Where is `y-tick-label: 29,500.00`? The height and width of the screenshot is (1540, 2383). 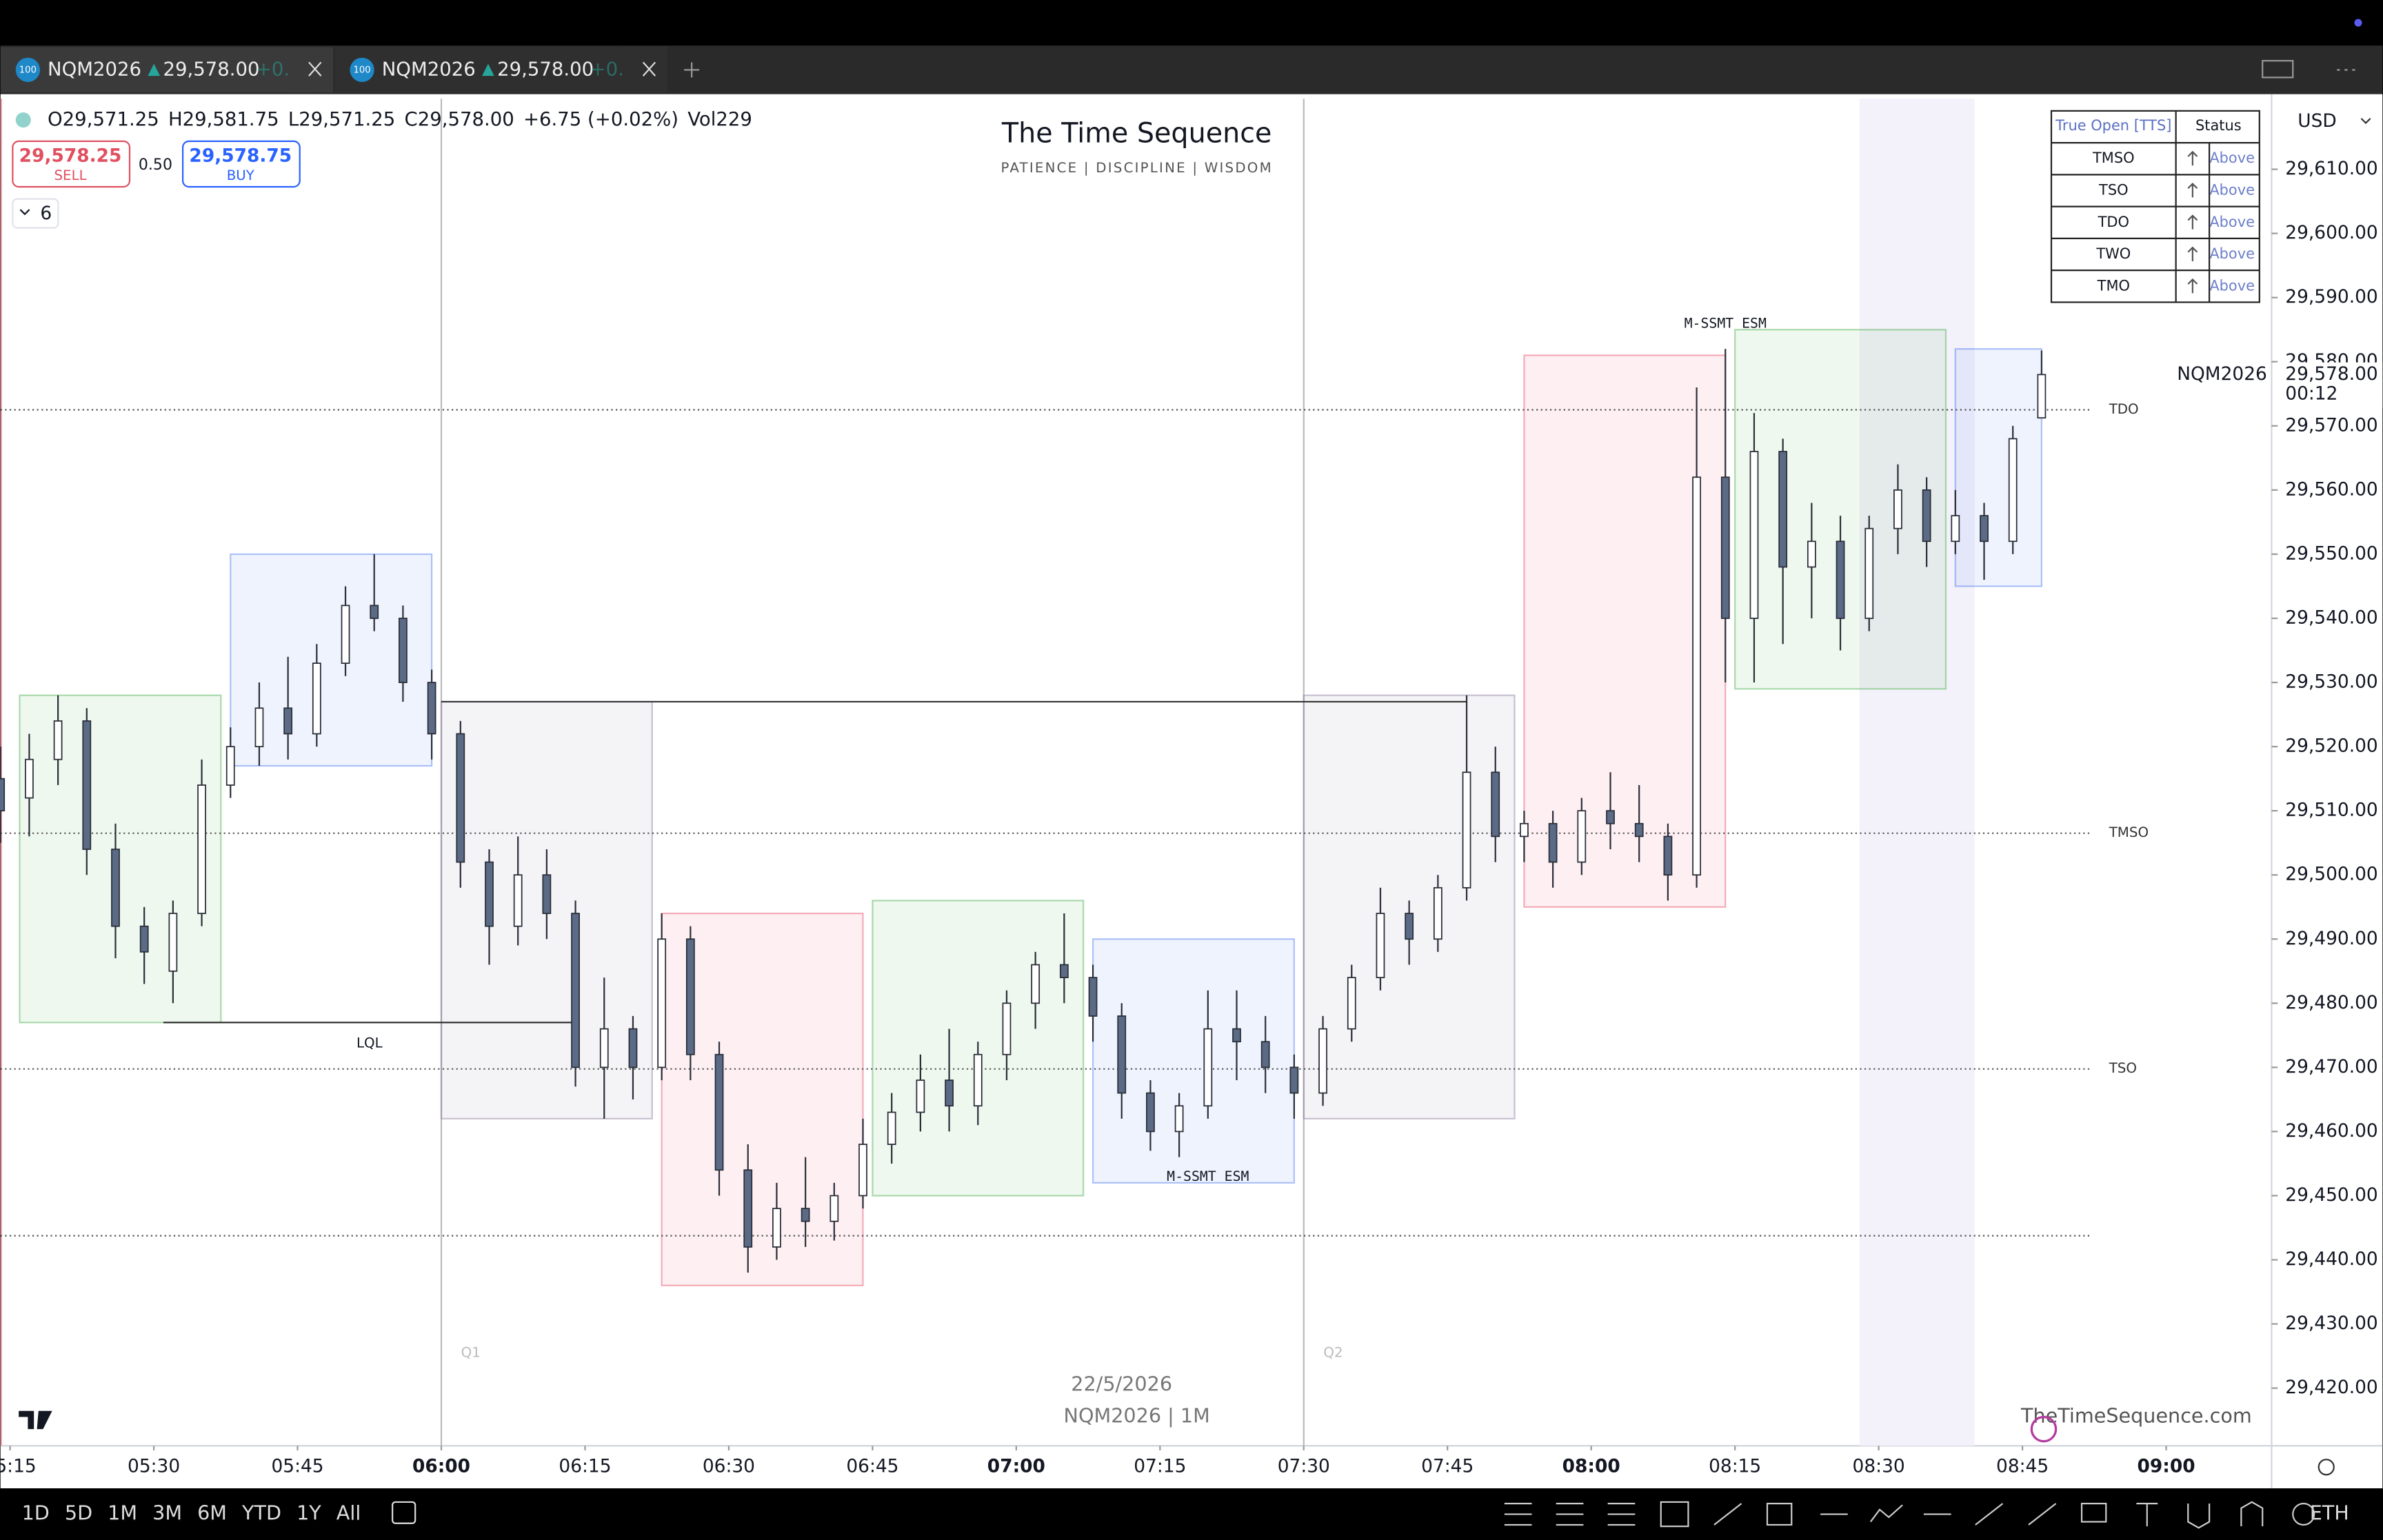 y-tick-label: 29,500.00 is located at coordinates (2331, 875).